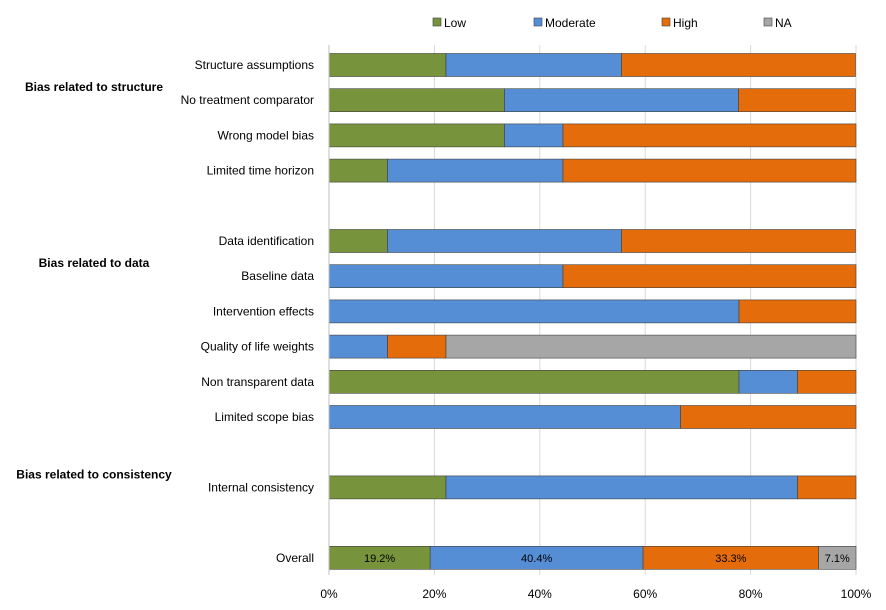  Describe the element at coordinates (827, 381) in the screenshot. I see `bar-non-transparent-data-high` at that location.